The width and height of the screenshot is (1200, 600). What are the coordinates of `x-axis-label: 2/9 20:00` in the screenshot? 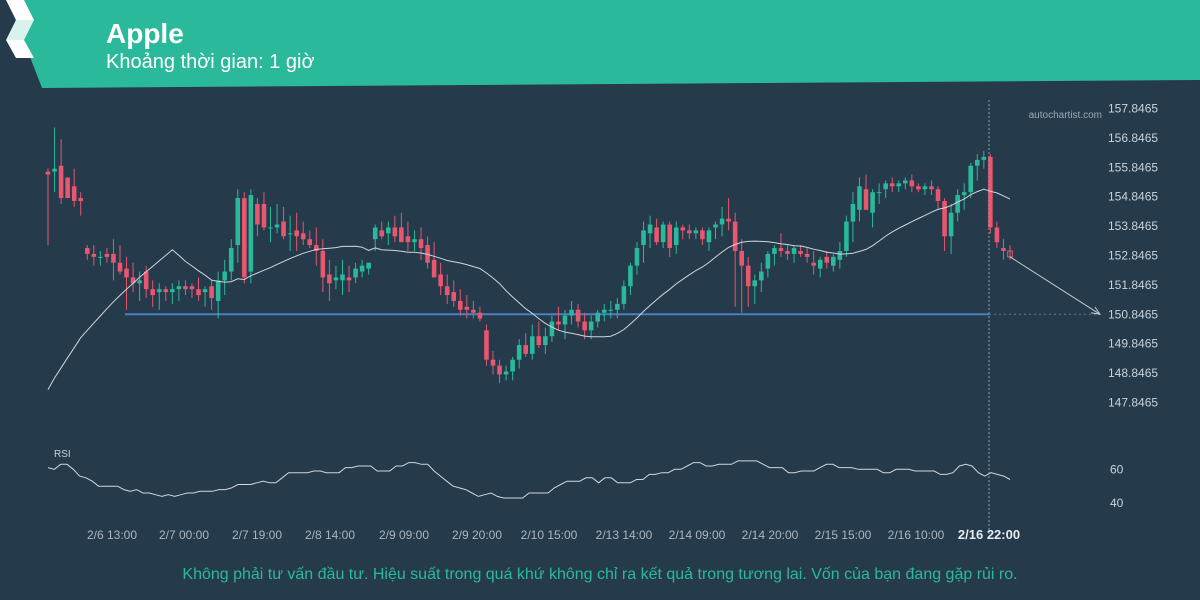 It's located at (477, 535).